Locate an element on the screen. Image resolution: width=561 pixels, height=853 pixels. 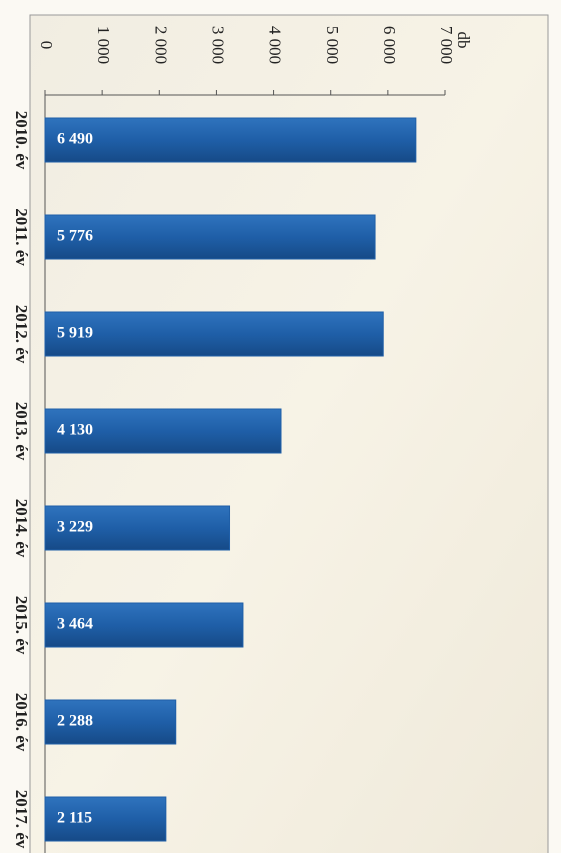
value-label: 5 776 is located at coordinates (75, 236).